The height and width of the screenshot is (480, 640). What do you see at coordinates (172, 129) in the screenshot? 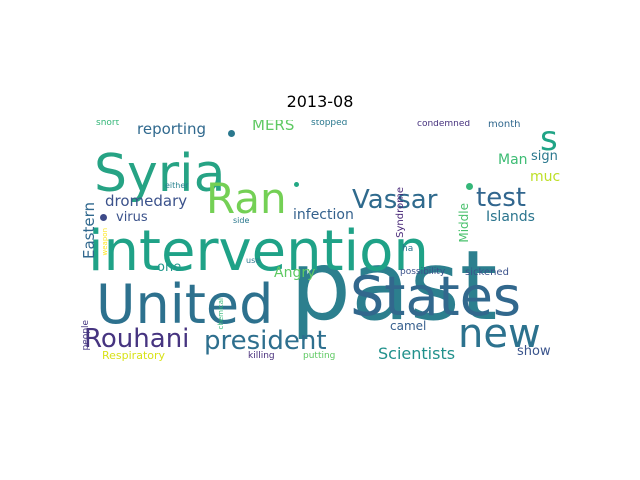
I see `word-reporting: reporting` at bounding box center [172, 129].